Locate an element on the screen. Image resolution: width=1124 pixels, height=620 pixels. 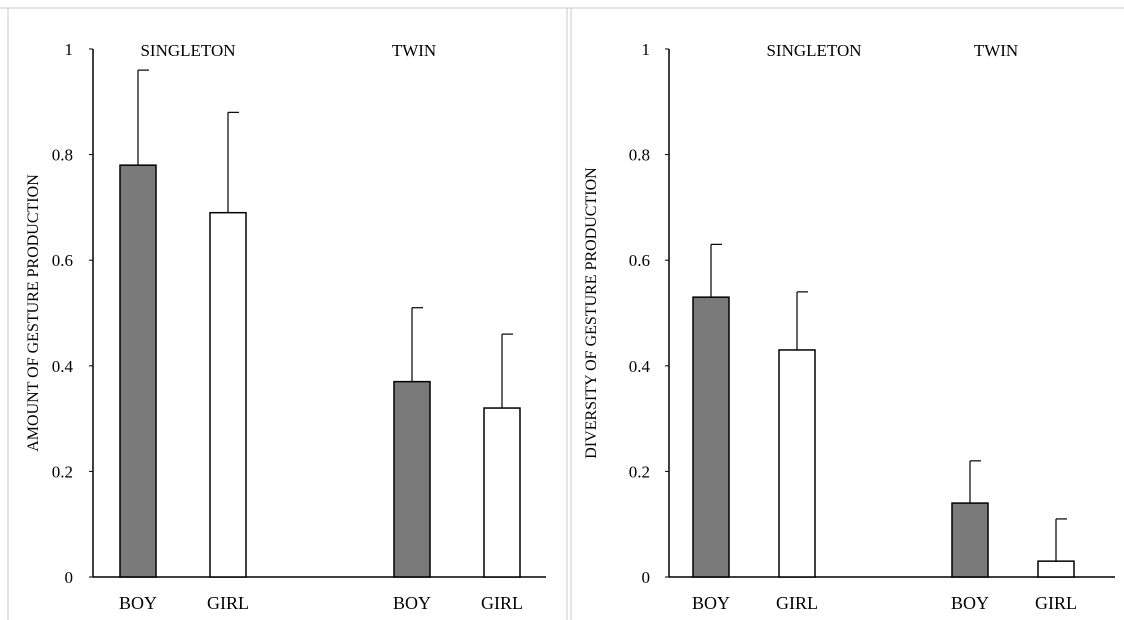
y-axis-label: AMOUNT OF GESTURE PRODUCTION is located at coordinates (33, 313).